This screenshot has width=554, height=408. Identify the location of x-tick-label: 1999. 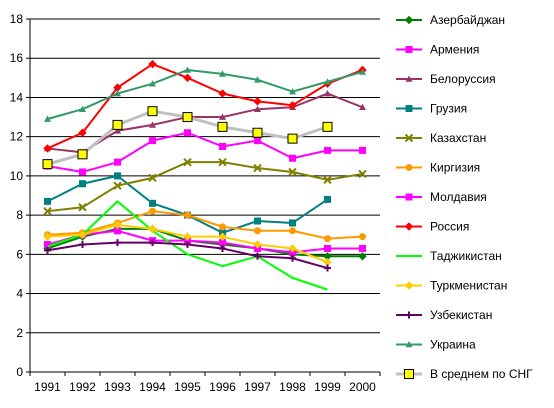
(327, 387).